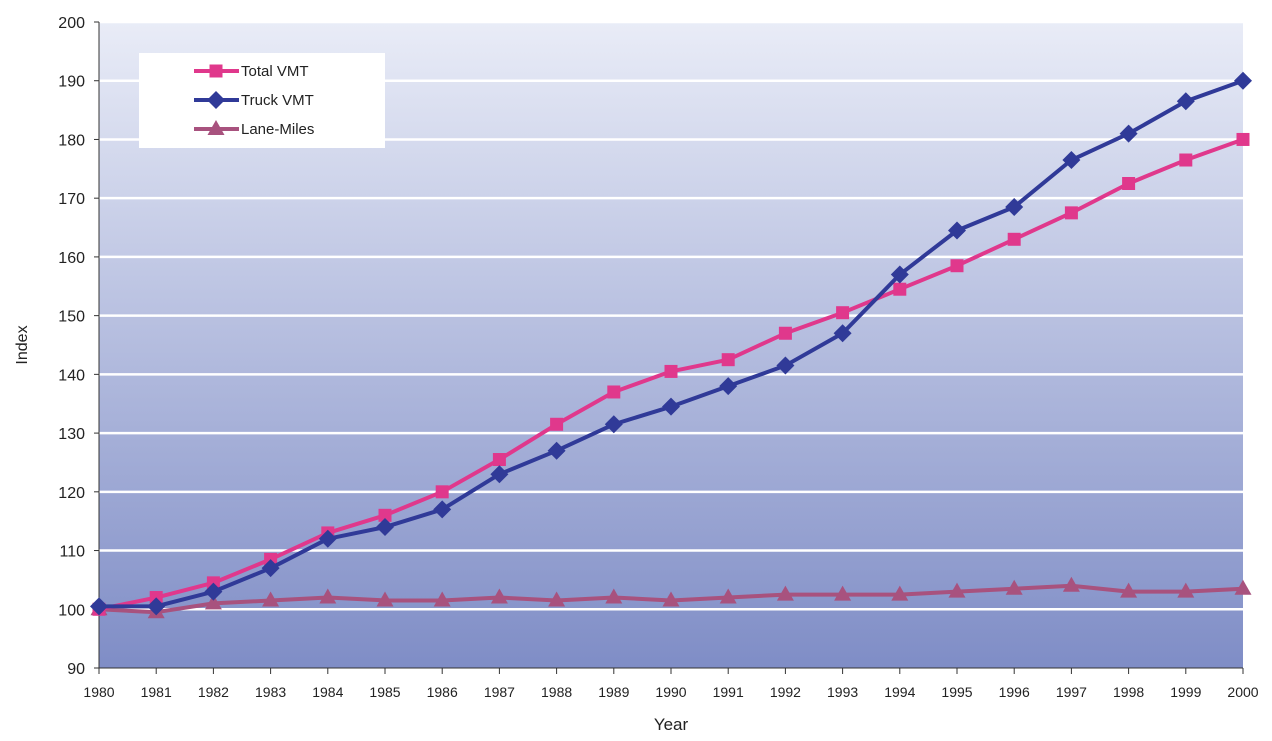 This screenshot has height=741, width=1272. What do you see at coordinates (216, 127) in the screenshot?
I see `legend-marker-lane-miles` at bounding box center [216, 127].